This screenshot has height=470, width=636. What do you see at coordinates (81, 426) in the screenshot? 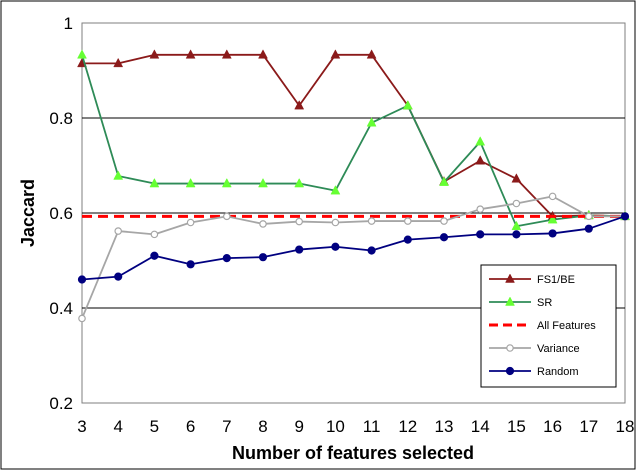
I see `x-tick-label: 3` at bounding box center [81, 426].